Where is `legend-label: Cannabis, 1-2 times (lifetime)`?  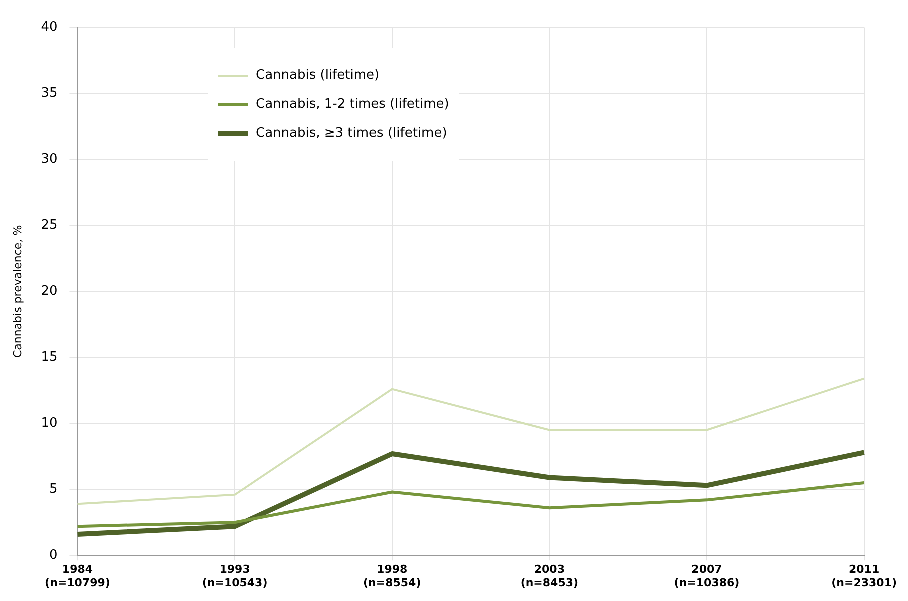 legend-label: Cannabis, 1-2 times (lifetime) is located at coordinates (353, 104).